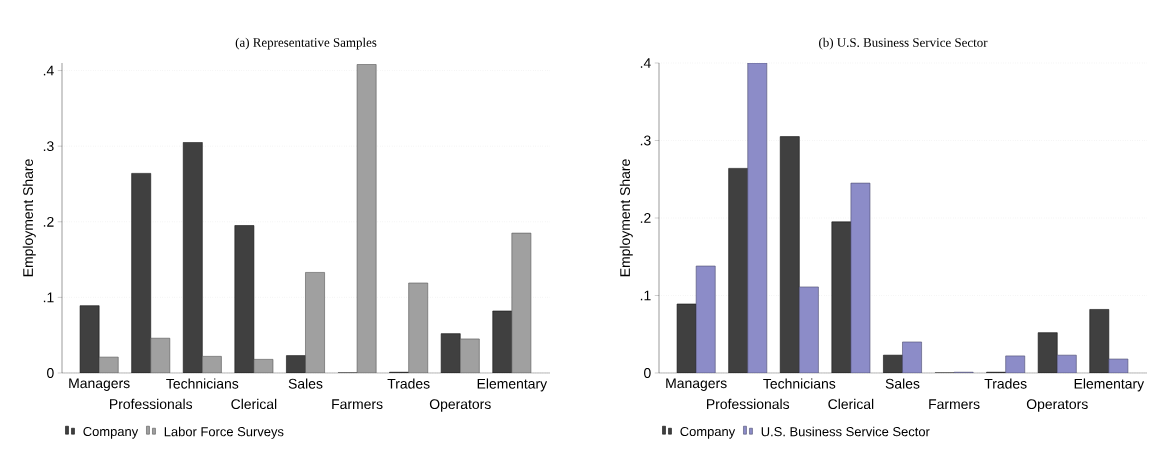 The height and width of the screenshot is (451, 1168). Describe the element at coordinates (306, 43) in the screenshot. I see `chart-title: (a) Representative Samples` at that location.